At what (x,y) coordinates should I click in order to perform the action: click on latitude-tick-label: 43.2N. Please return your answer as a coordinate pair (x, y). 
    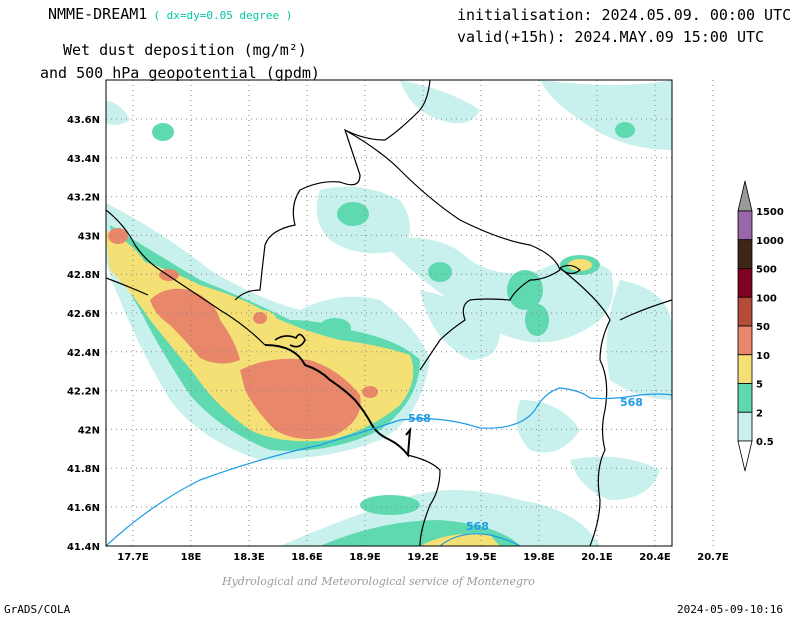
    Looking at the image, I should click on (83, 198).